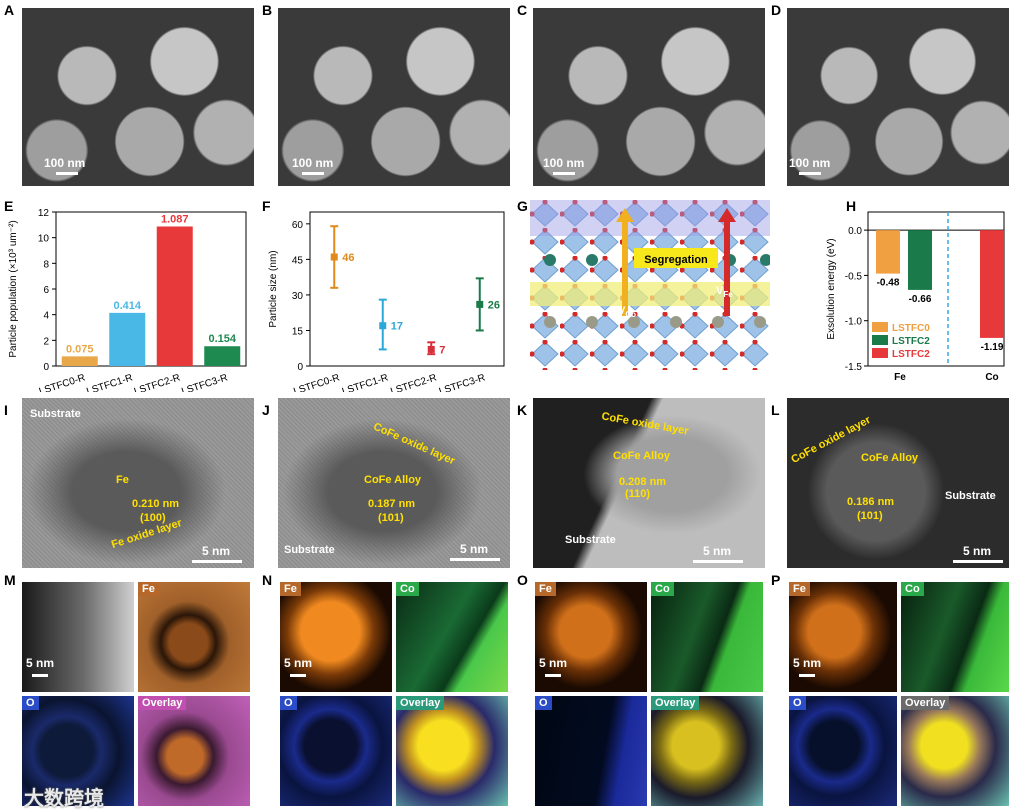 This screenshot has width=1011, height=811. I want to click on watermark: 大数跨境, so click(64, 798).